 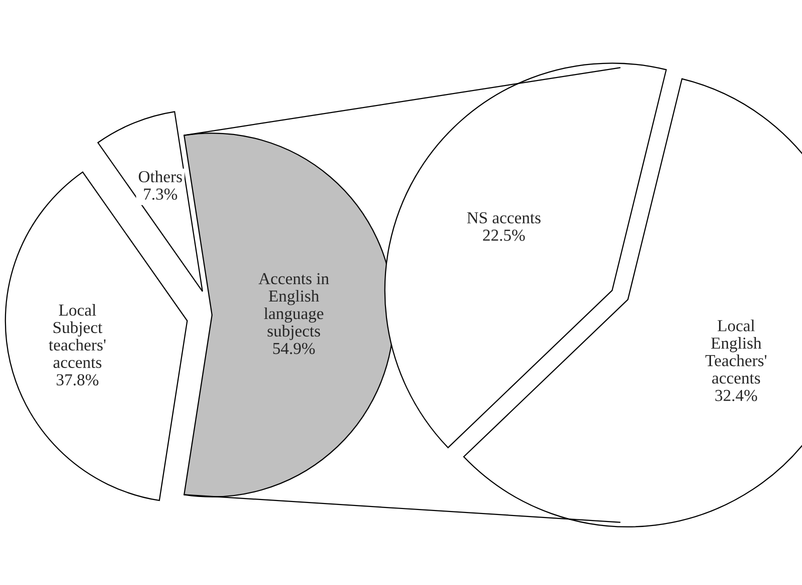 I want to click on slice-label: Others, so click(x=160, y=176).